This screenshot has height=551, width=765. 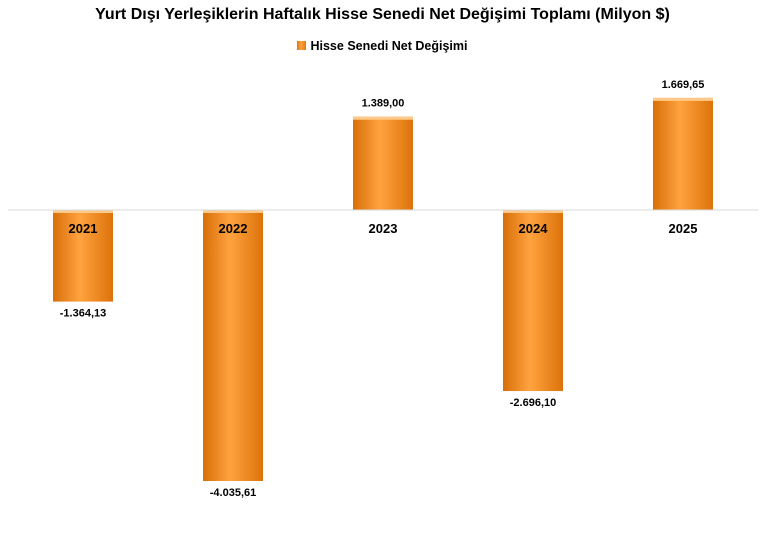 What do you see at coordinates (683, 99) in the screenshot?
I see `bar-cap-2025` at bounding box center [683, 99].